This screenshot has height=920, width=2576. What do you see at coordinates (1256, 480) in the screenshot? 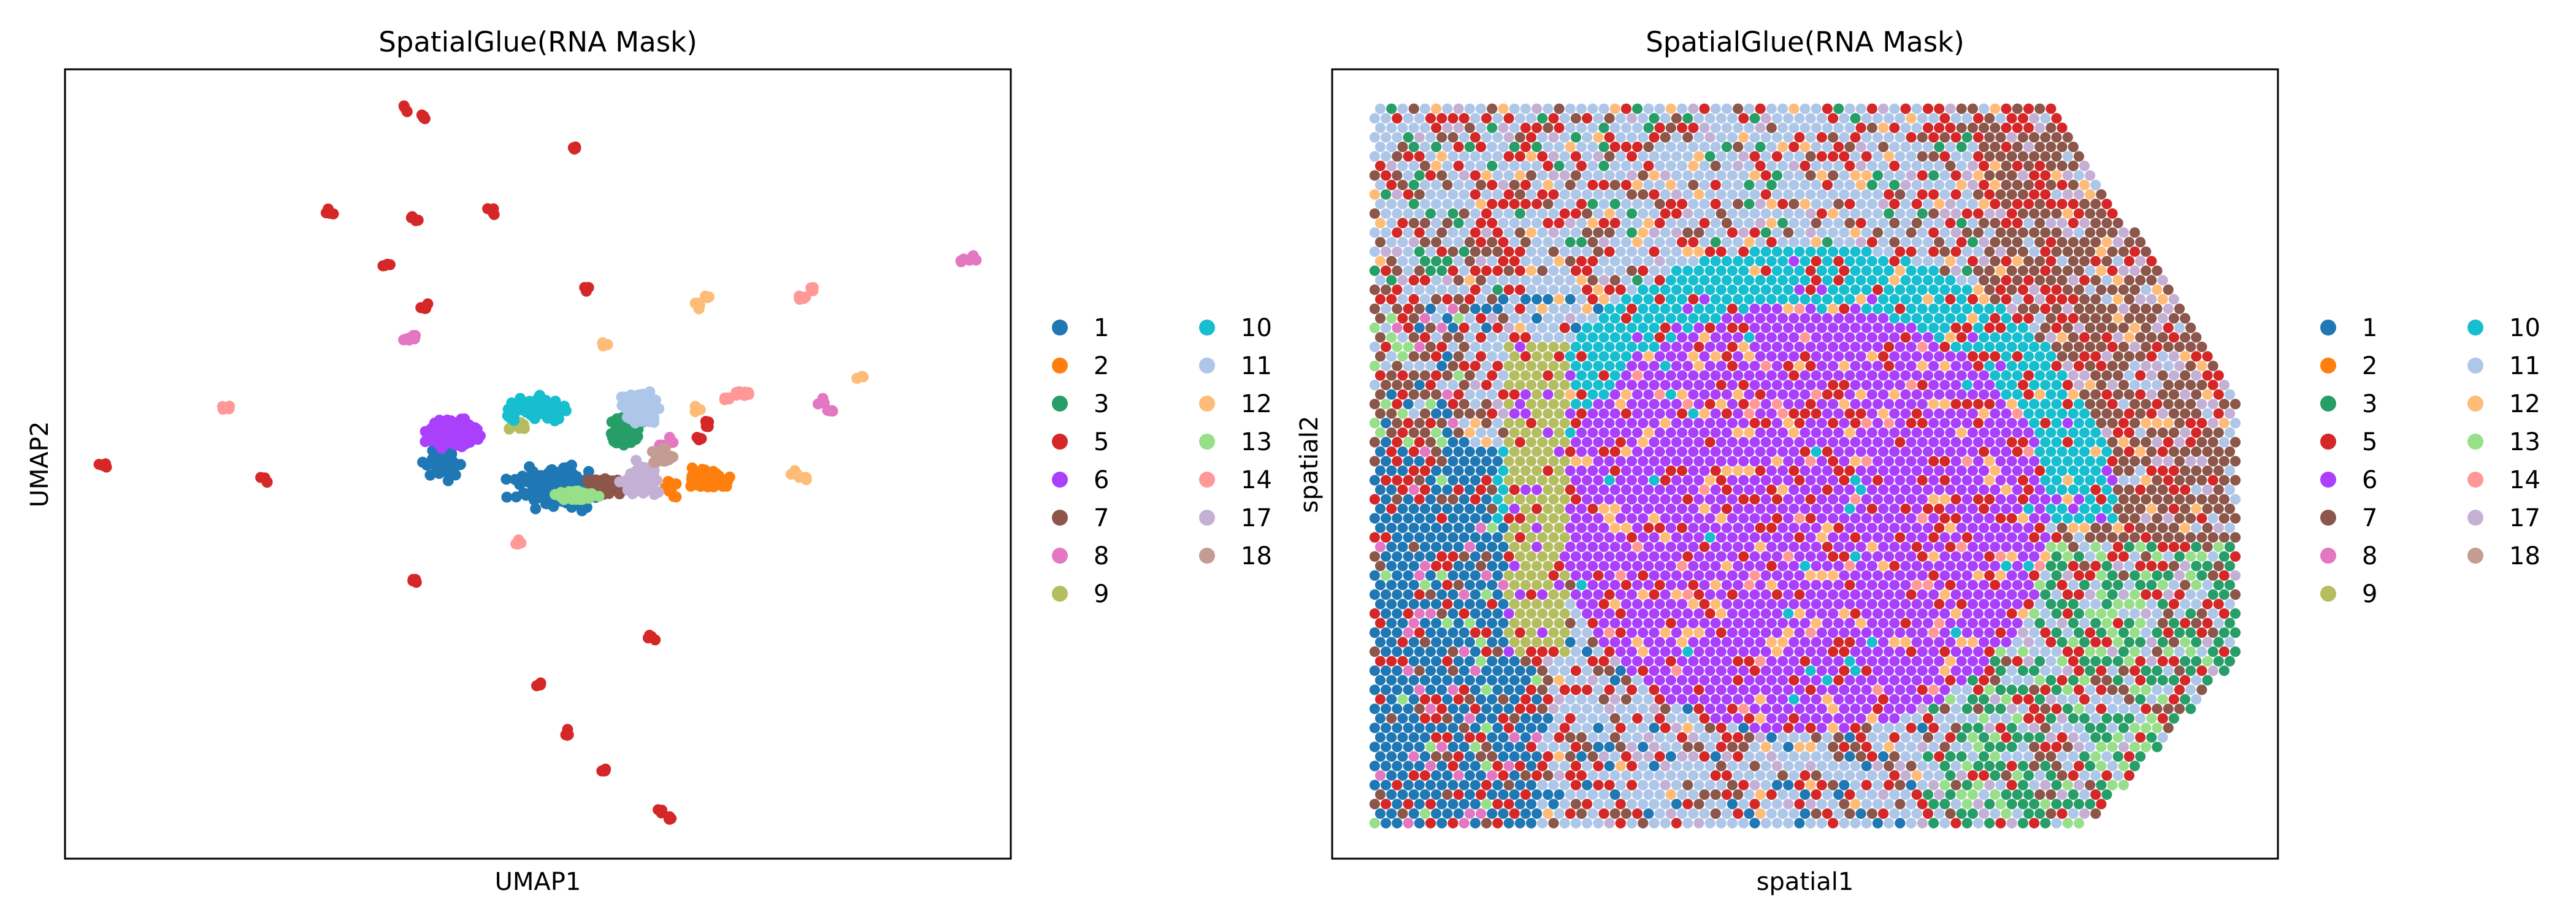
I see `umap-legend-label-14: 14` at bounding box center [1256, 480].